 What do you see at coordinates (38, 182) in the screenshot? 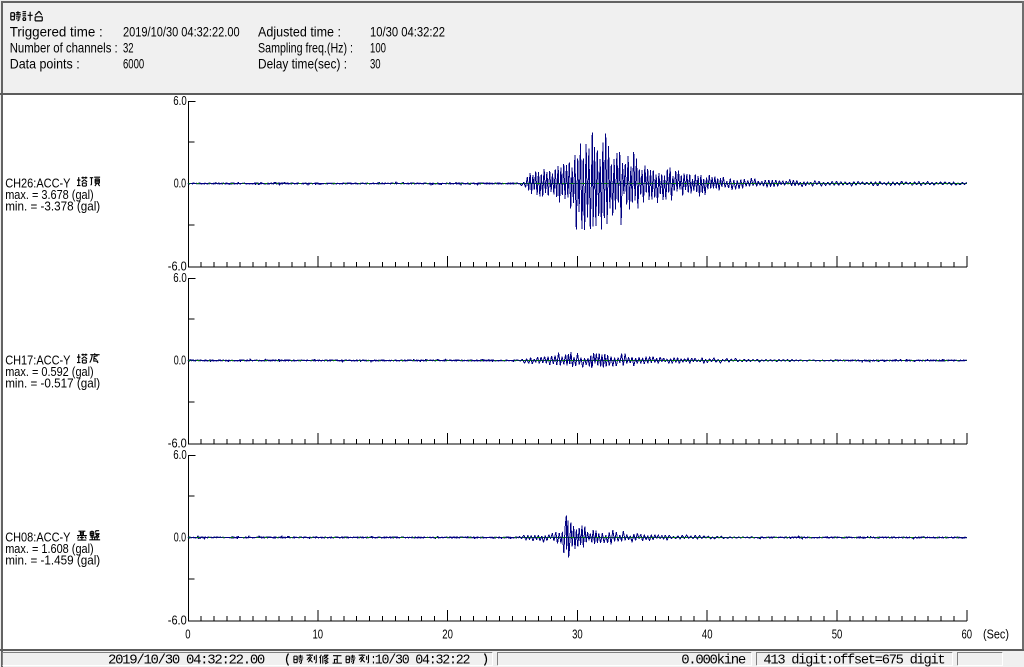
I see `svg-text: CH26:ACC-Y` at bounding box center [38, 182].